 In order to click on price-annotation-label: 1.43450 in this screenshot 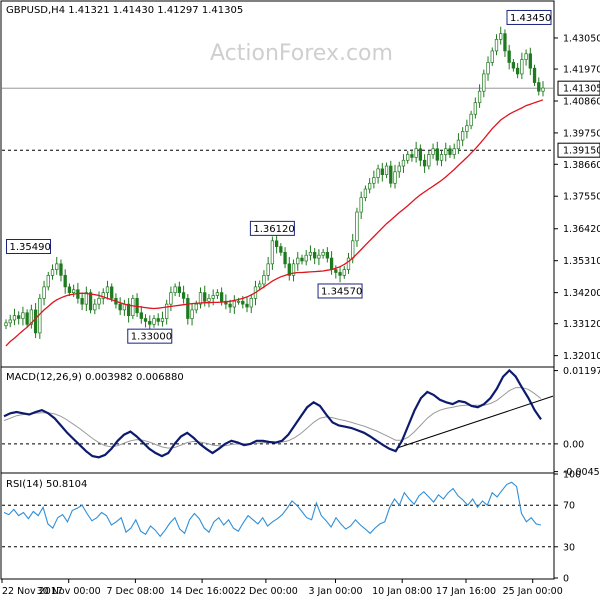, I will do `click(530, 18)`.